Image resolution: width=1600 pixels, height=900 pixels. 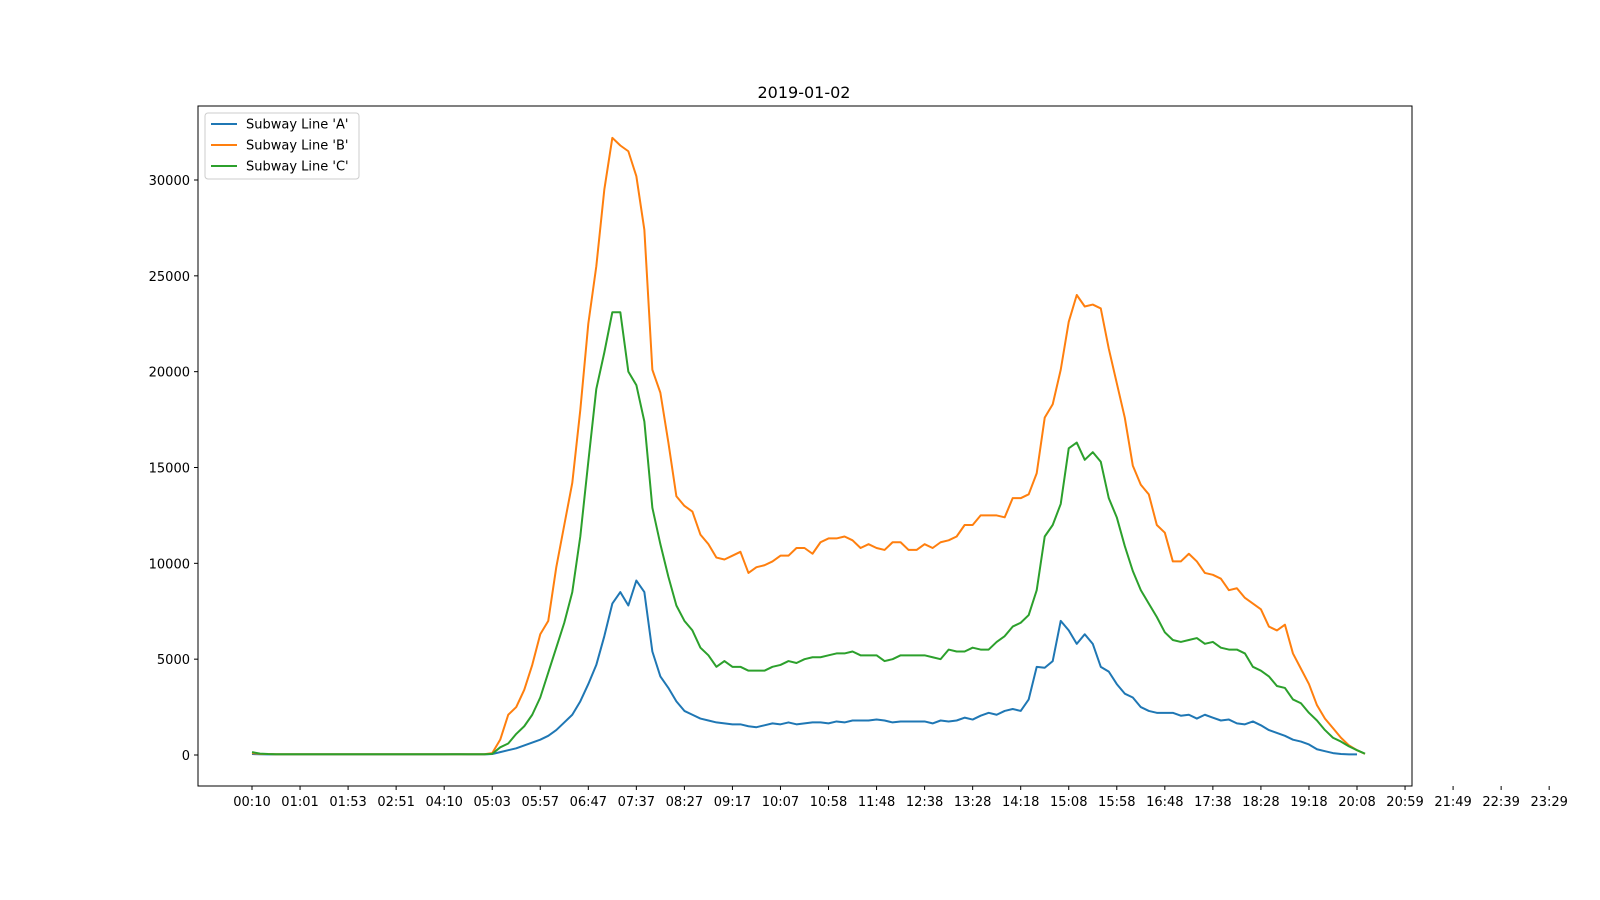 What do you see at coordinates (924, 802) in the screenshot?
I see `x-tick-label: 12:38` at bounding box center [924, 802].